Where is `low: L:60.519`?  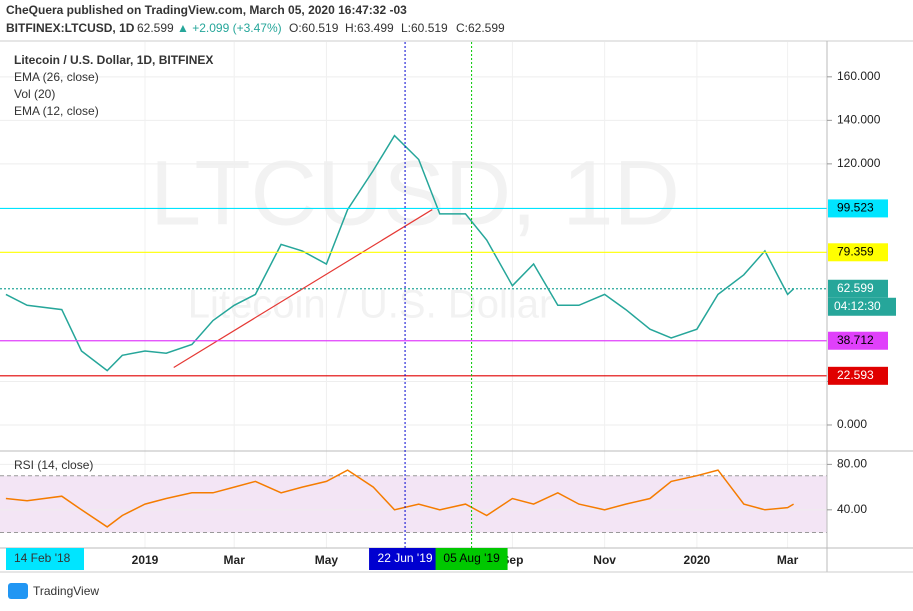 low: L:60.519 is located at coordinates (424, 28).